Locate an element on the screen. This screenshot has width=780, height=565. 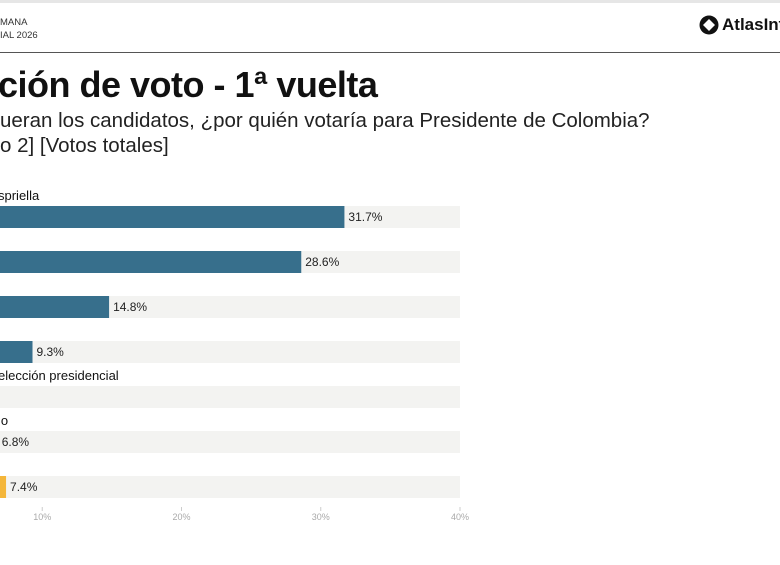
category-label: elección presidencial is located at coordinates (59, 375).